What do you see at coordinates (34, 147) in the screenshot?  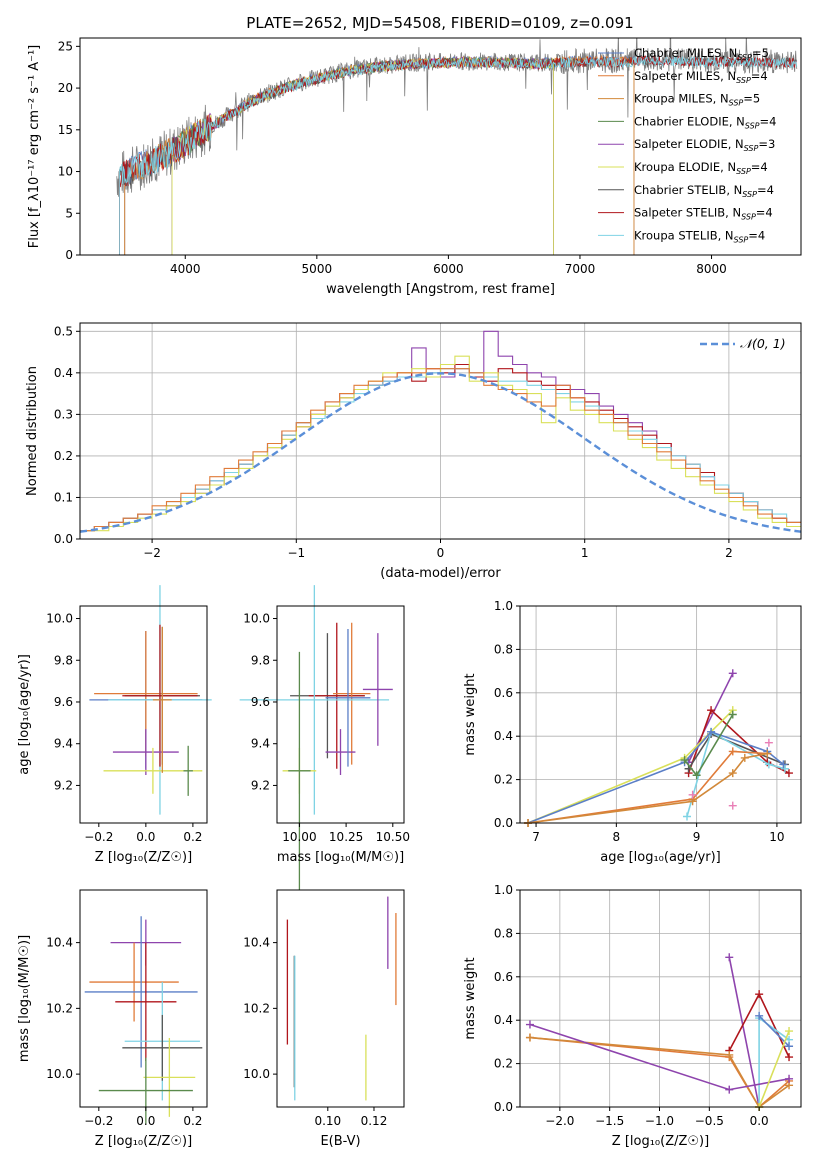 I see `y-axis-label: Flux [f_λ10⁻¹⁷ erg cm⁻² s⁻¹ A⁻¹]` at bounding box center [34, 147].